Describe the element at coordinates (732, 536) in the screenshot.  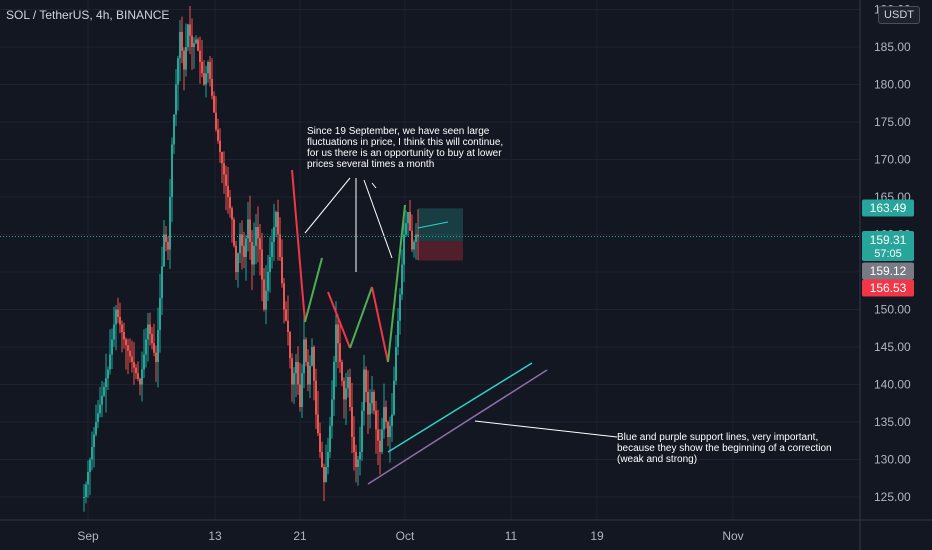
I see `x-tick-label: Nov` at that location.